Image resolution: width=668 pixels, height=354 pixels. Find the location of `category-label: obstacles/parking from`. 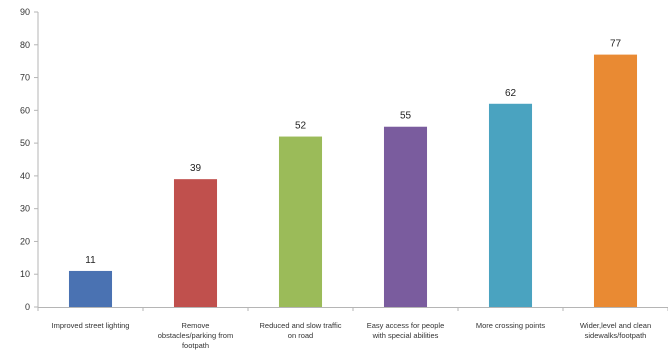

category-label: obstacles/parking from is located at coordinates (195, 335).